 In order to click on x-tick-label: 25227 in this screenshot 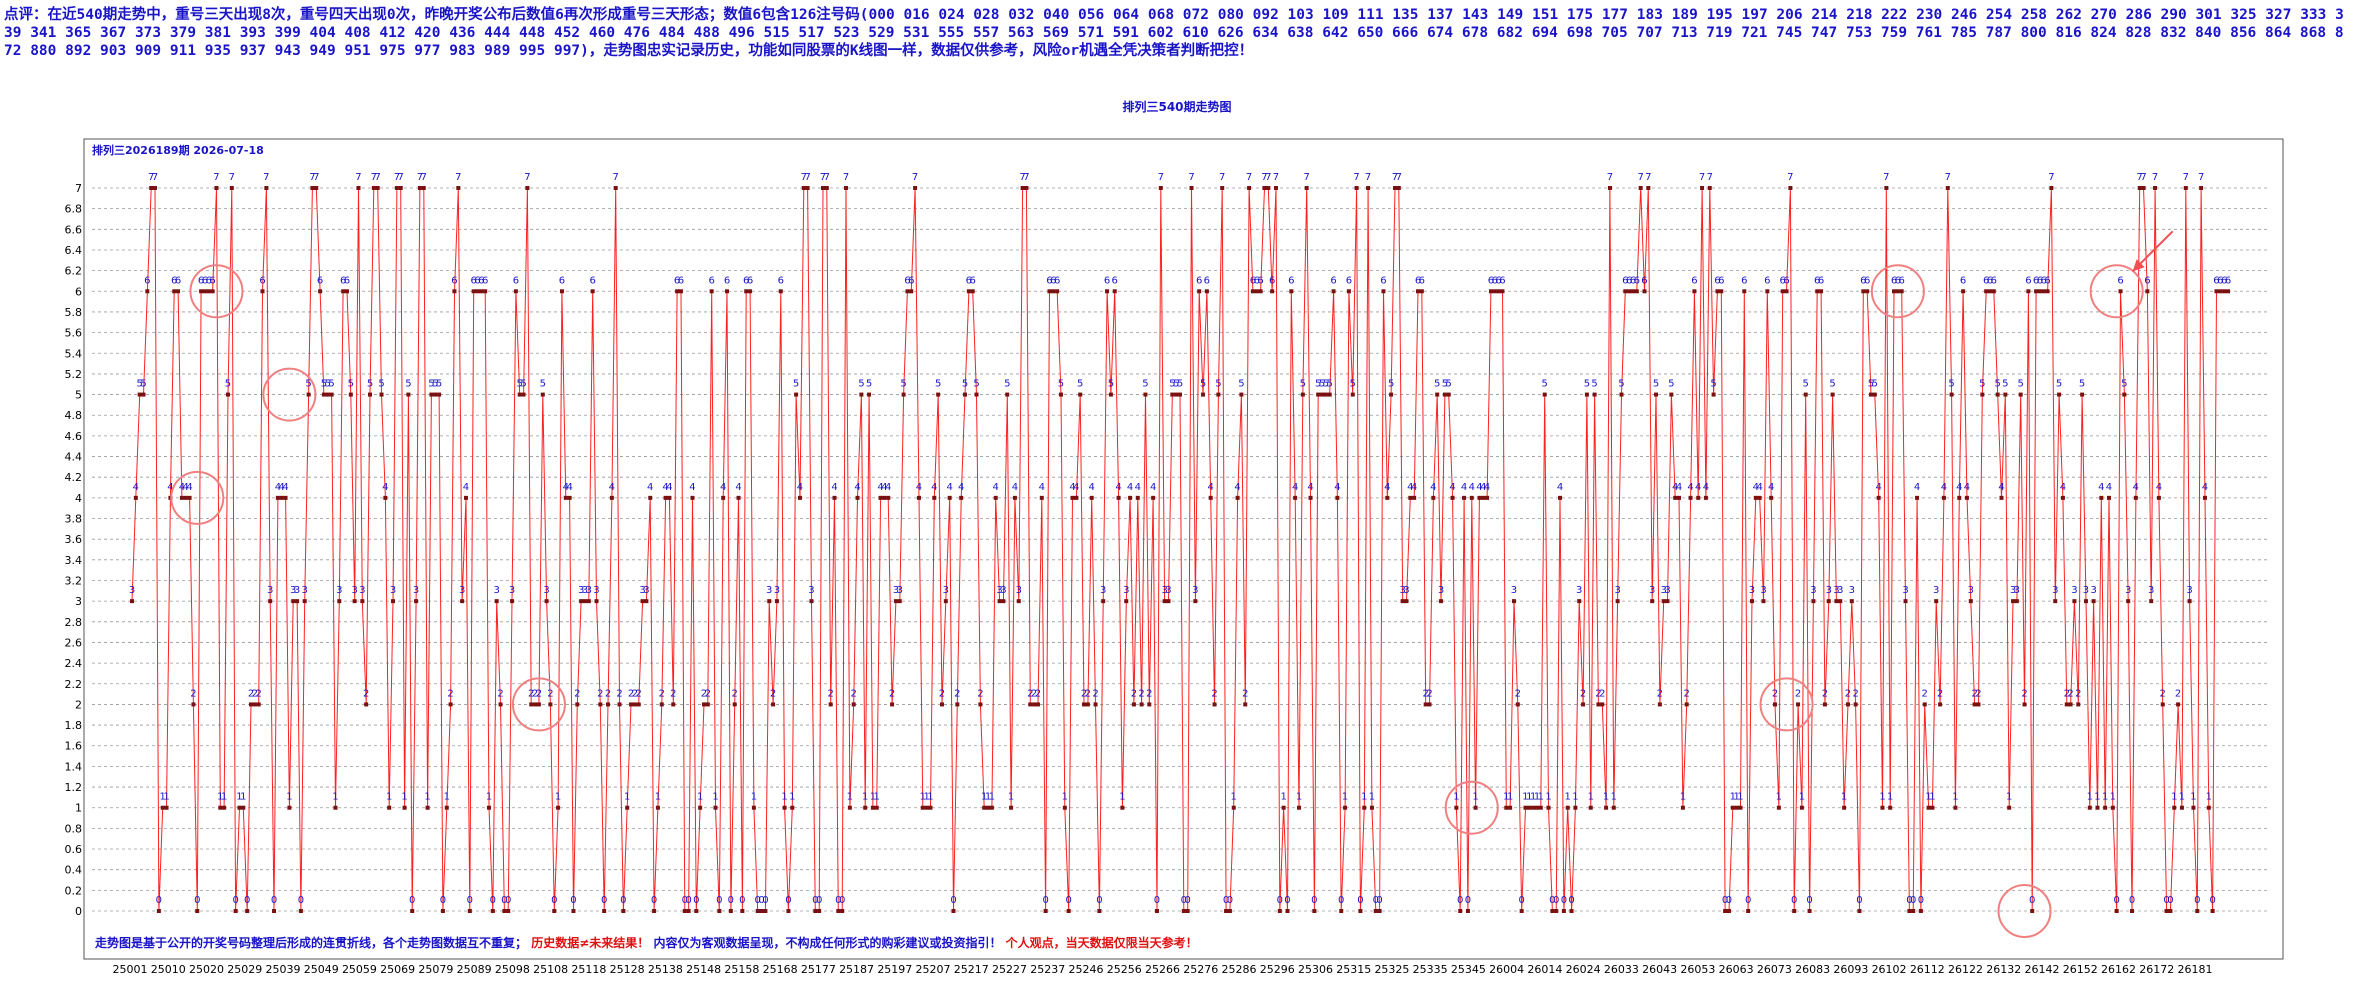, I will do `click(1009, 969)`.